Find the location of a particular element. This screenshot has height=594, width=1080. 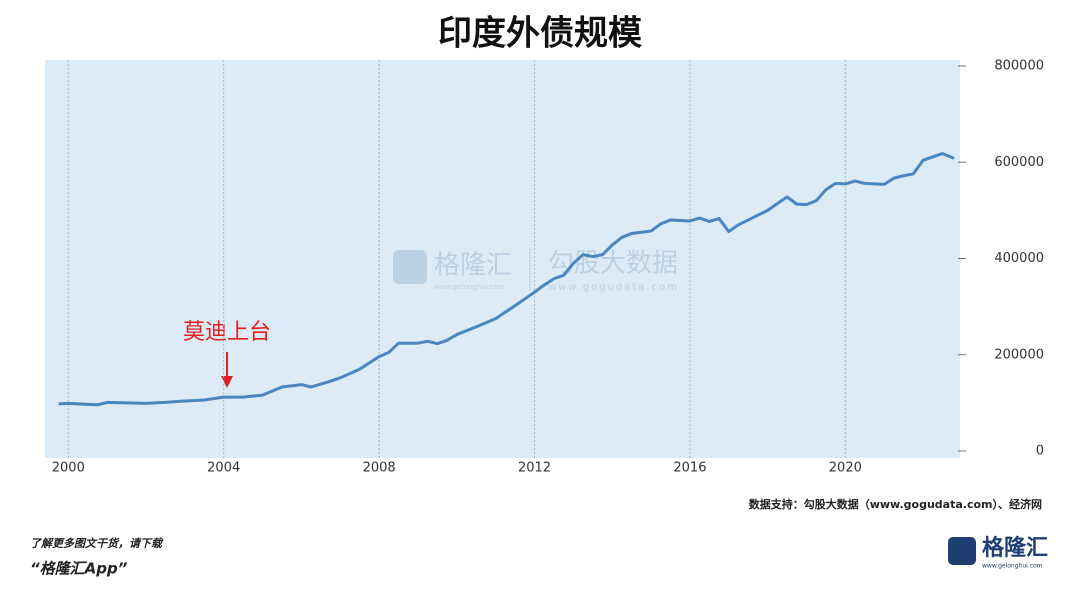

footer-note: 了解更多图文干货，请下载 is located at coordinates (97, 543).